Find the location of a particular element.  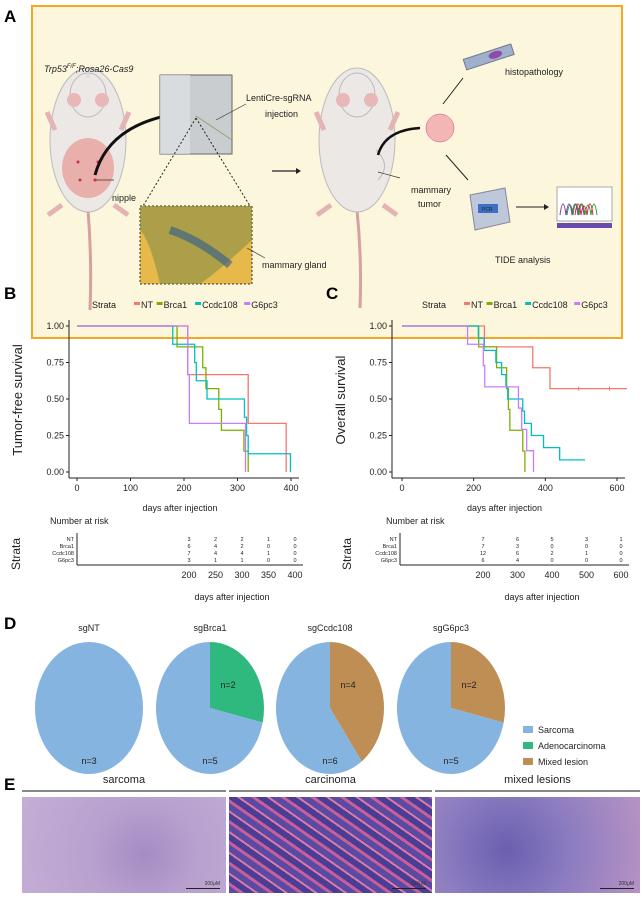

km-curve-ccdc108 is located at coordinates (494, 393).